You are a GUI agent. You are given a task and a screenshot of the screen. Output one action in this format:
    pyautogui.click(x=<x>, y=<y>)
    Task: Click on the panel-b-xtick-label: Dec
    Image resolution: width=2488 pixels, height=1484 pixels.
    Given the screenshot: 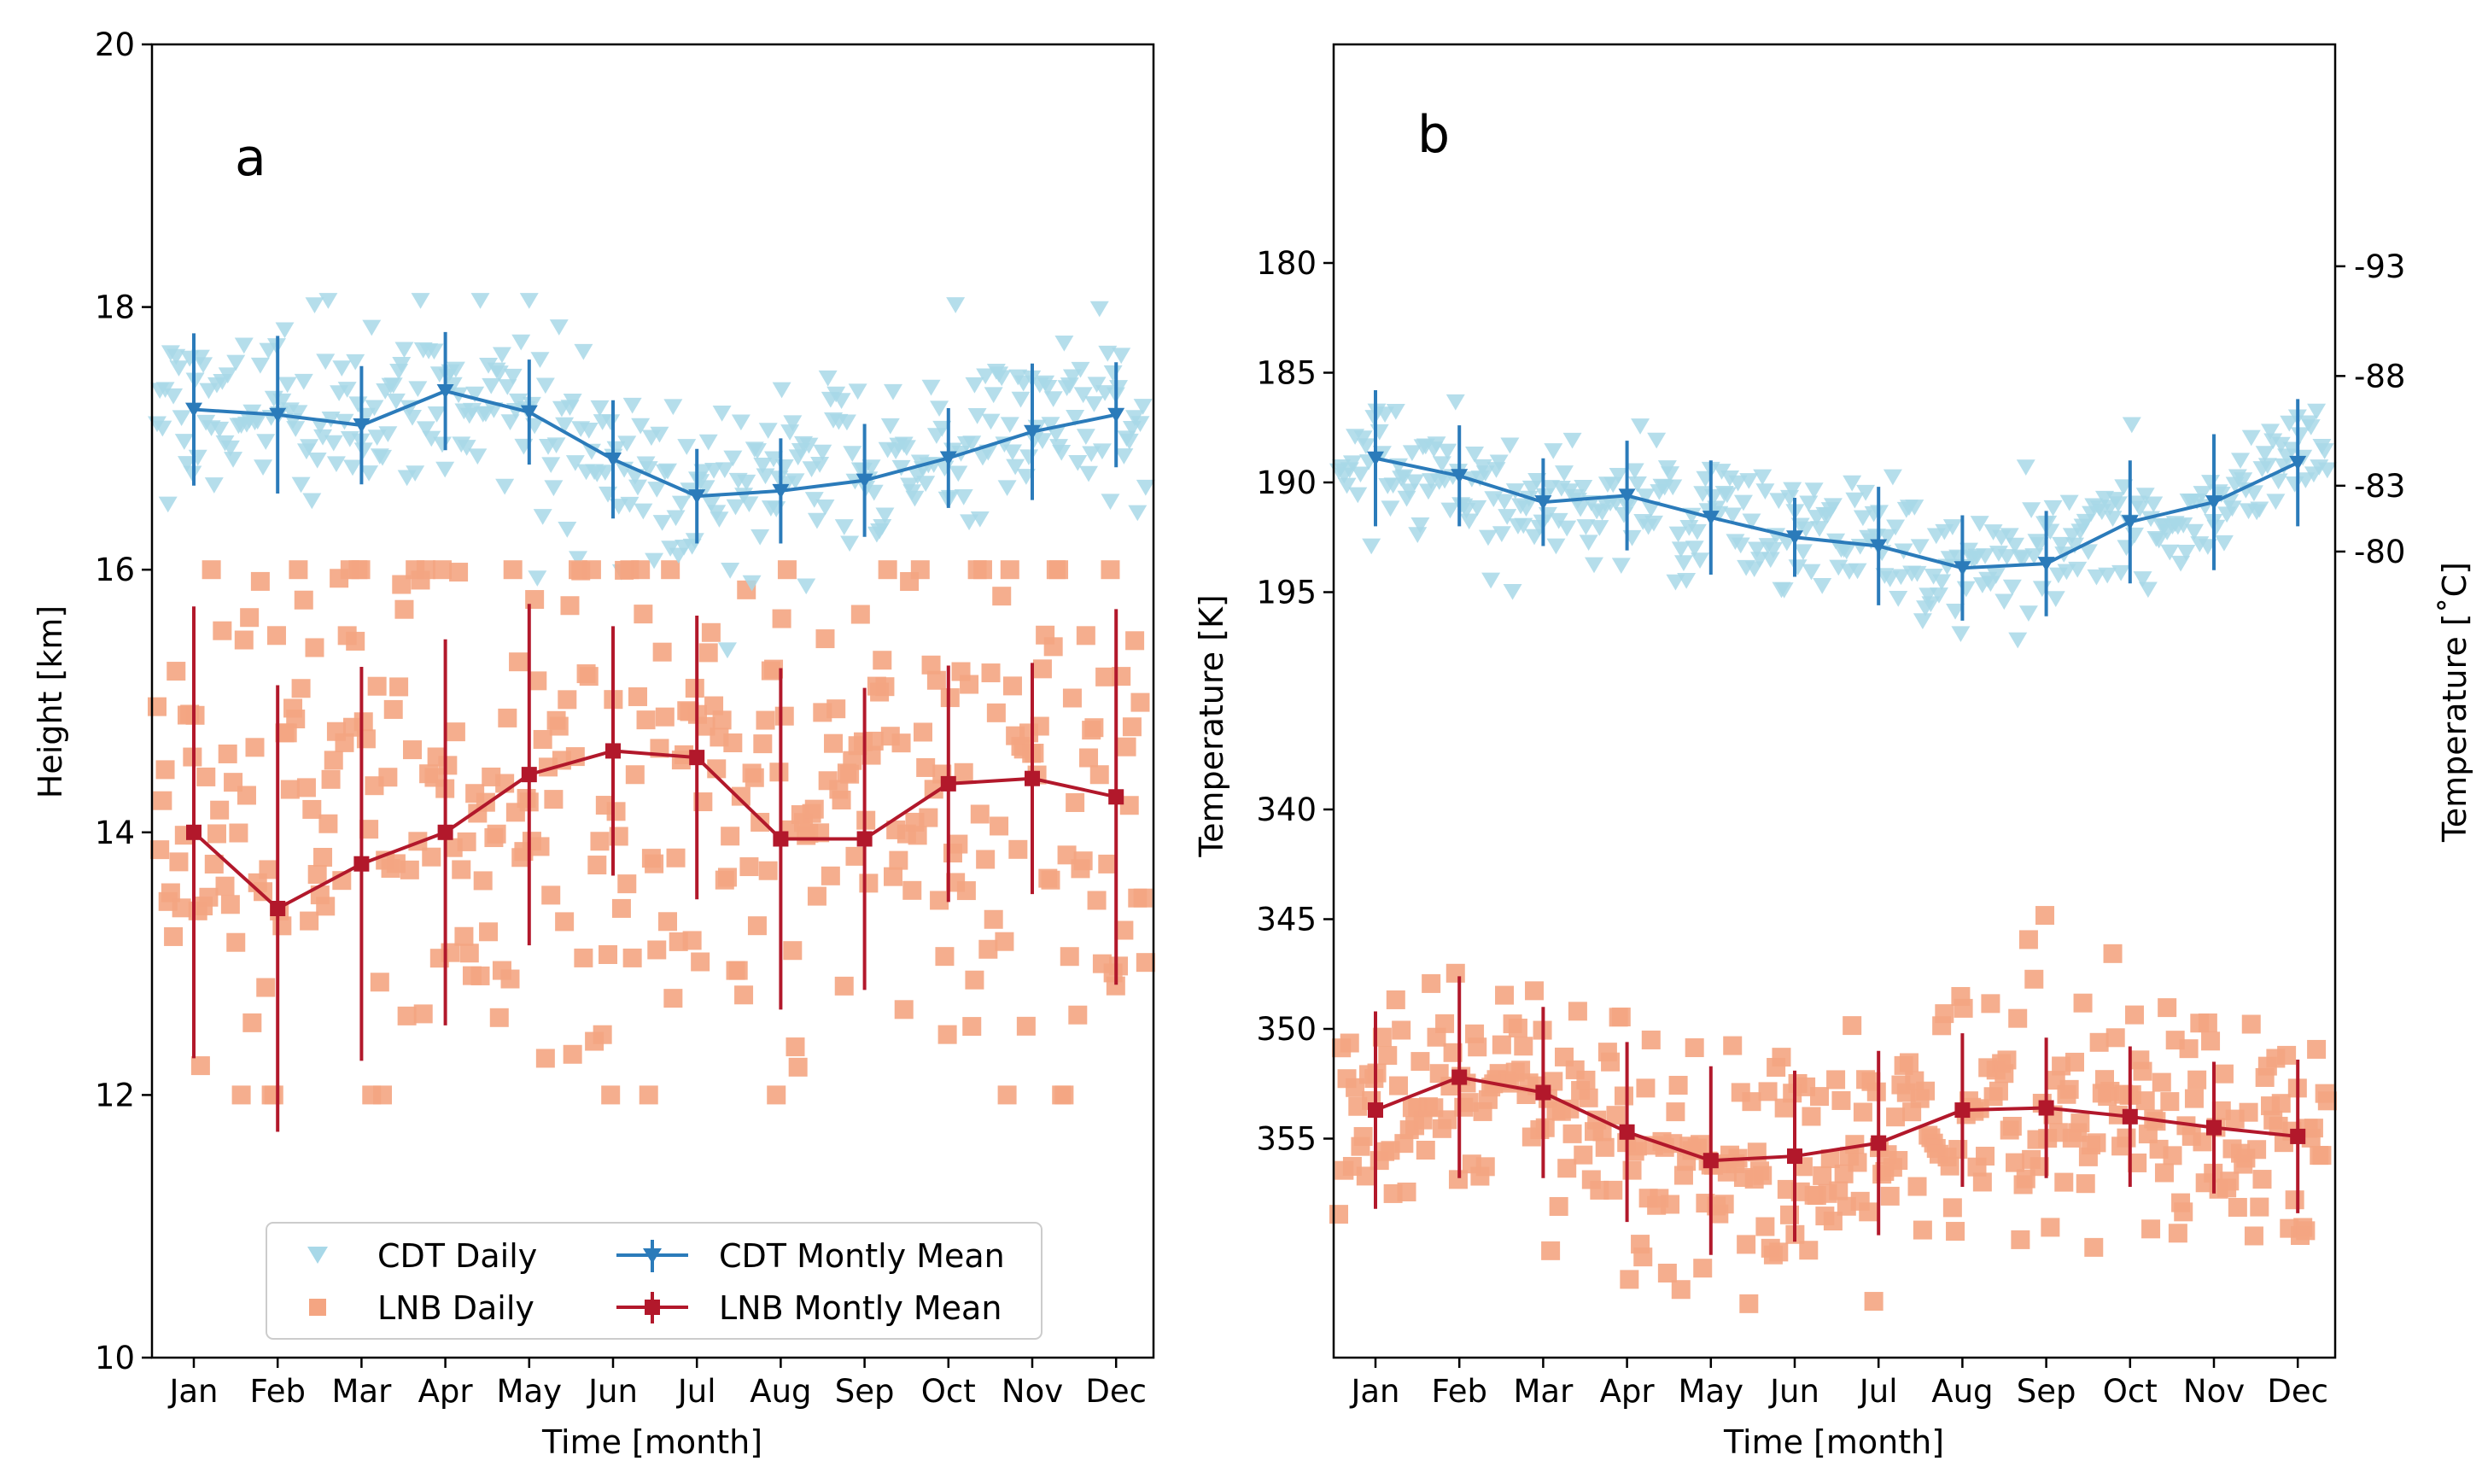 What is the action you would take?
    pyautogui.click(x=2297, y=1392)
    